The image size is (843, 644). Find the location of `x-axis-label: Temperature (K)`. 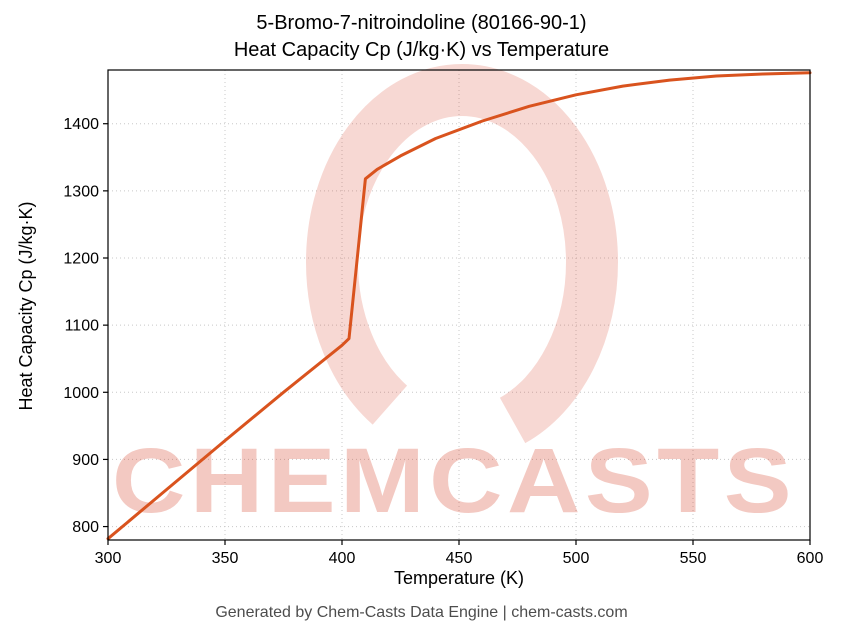

x-axis-label: Temperature (K) is located at coordinates (459, 578).